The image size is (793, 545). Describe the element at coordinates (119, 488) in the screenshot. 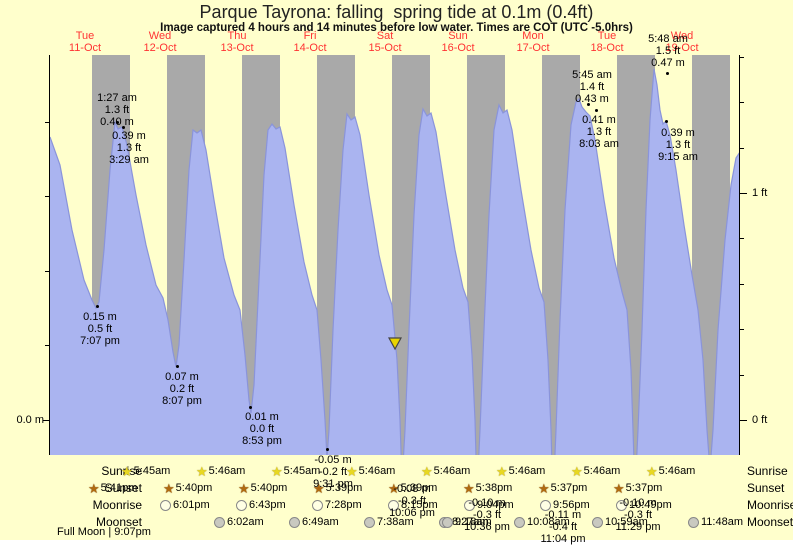

I see `sunset-time: 5:41pm` at that location.